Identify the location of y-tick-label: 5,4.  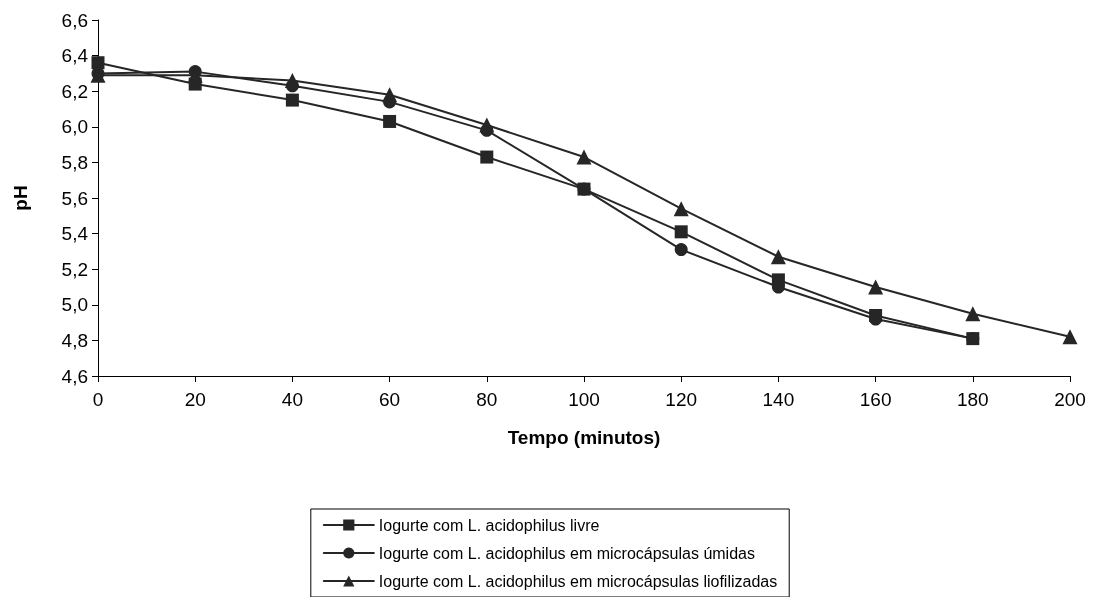
(75, 234).